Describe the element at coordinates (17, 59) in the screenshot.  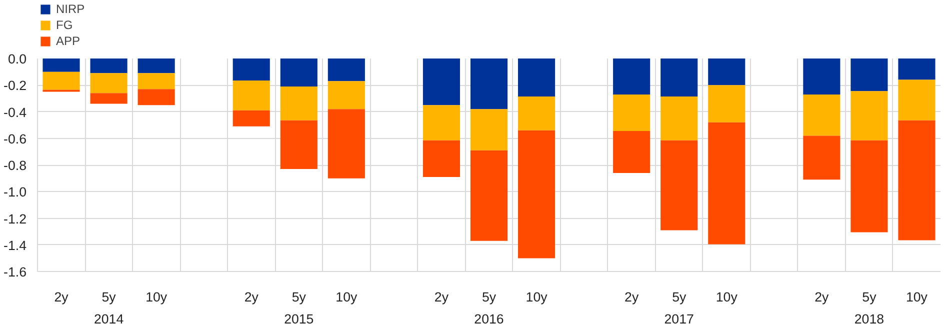
I see `y-tick-label: 0.0` at that location.